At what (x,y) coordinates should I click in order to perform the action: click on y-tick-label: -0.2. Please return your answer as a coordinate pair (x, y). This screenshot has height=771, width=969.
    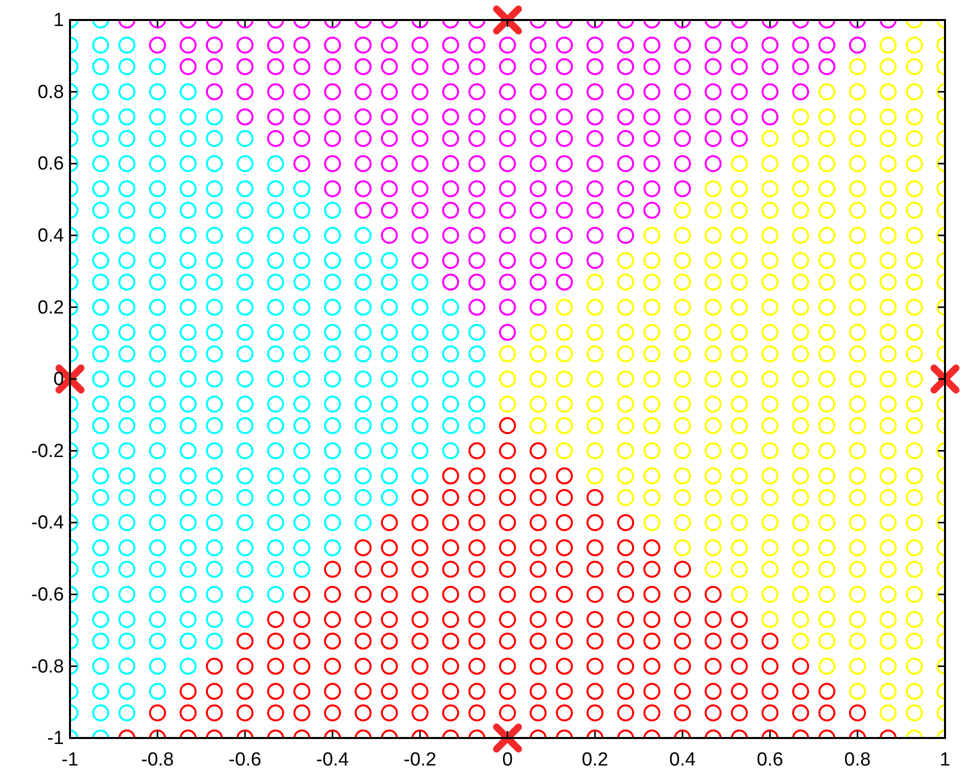
    Looking at the image, I should click on (47, 451).